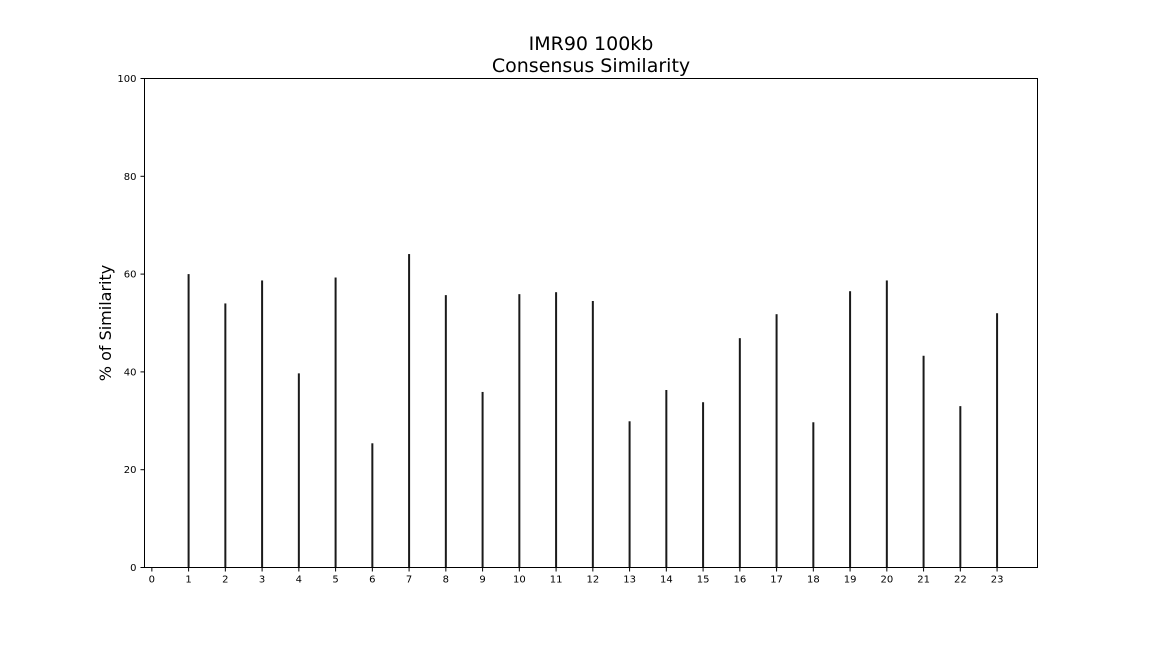  Describe the element at coordinates (886, 580) in the screenshot. I see `x-tick-label: 20` at that location.